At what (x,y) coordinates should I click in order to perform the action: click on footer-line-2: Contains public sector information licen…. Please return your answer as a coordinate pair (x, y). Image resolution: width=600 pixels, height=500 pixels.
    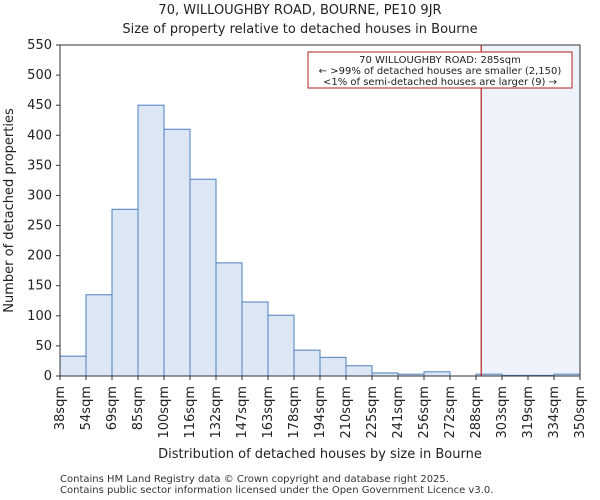
    Looking at the image, I should click on (277, 490).